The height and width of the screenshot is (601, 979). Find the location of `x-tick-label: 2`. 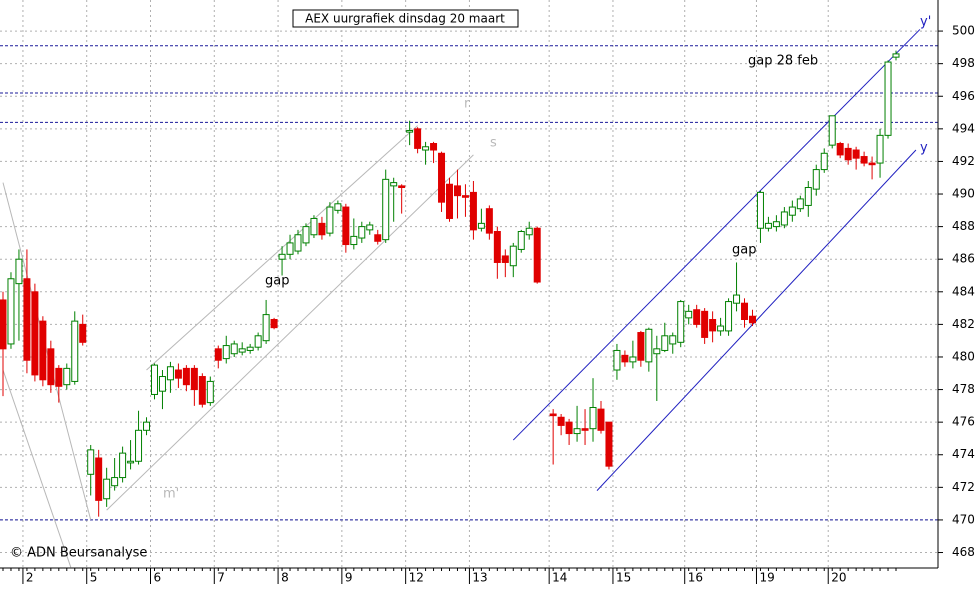

x-tick-label: 2 is located at coordinates (30, 578).